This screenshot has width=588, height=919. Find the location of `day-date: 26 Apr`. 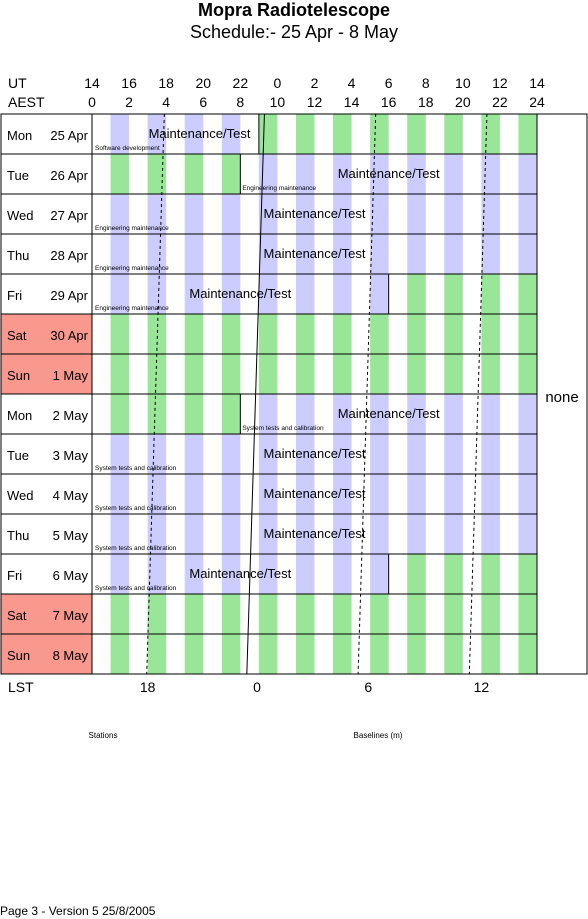

day-date: 26 Apr is located at coordinates (69, 175).